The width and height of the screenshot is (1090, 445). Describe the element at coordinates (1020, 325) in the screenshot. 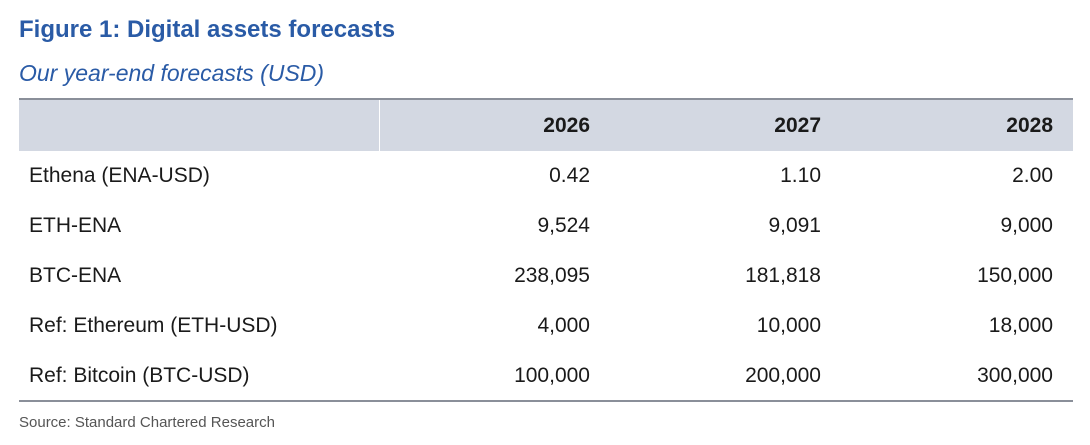

I see `table-cell: 18,000` at that location.